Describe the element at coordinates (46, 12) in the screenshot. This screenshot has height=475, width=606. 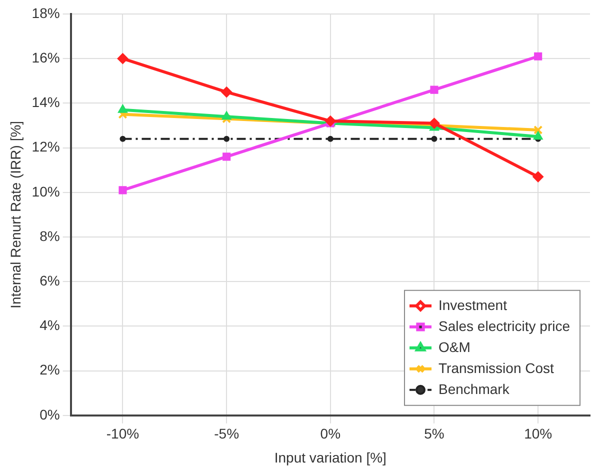
I see `y-tick-label: 18%` at that location.